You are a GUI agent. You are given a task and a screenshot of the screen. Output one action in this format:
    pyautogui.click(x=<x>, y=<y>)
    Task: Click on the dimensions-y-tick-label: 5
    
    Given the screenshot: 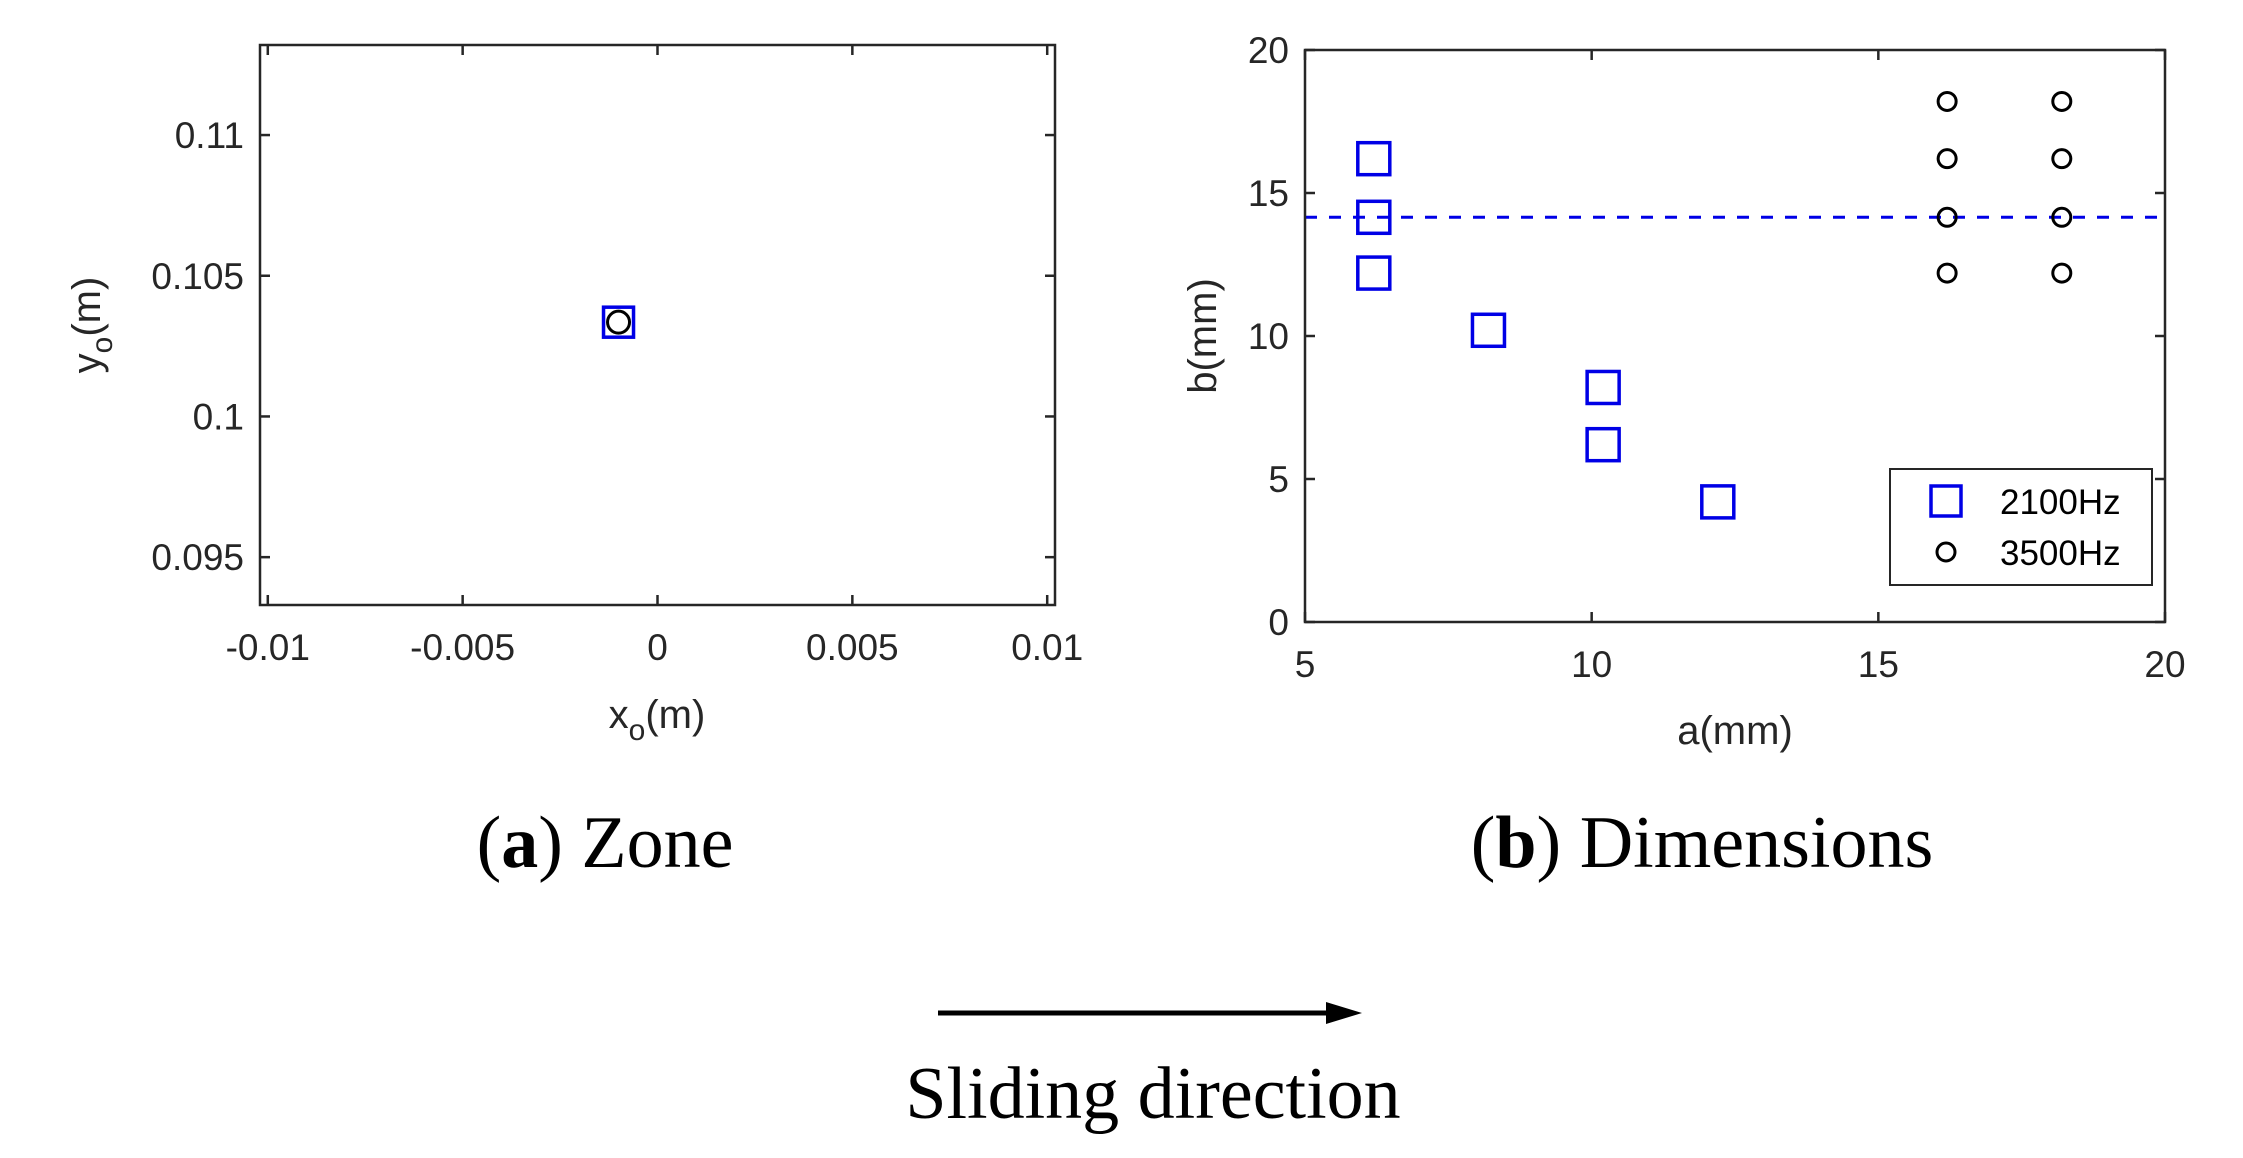 What is the action you would take?
    pyautogui.click(x=1278, y=479)
    